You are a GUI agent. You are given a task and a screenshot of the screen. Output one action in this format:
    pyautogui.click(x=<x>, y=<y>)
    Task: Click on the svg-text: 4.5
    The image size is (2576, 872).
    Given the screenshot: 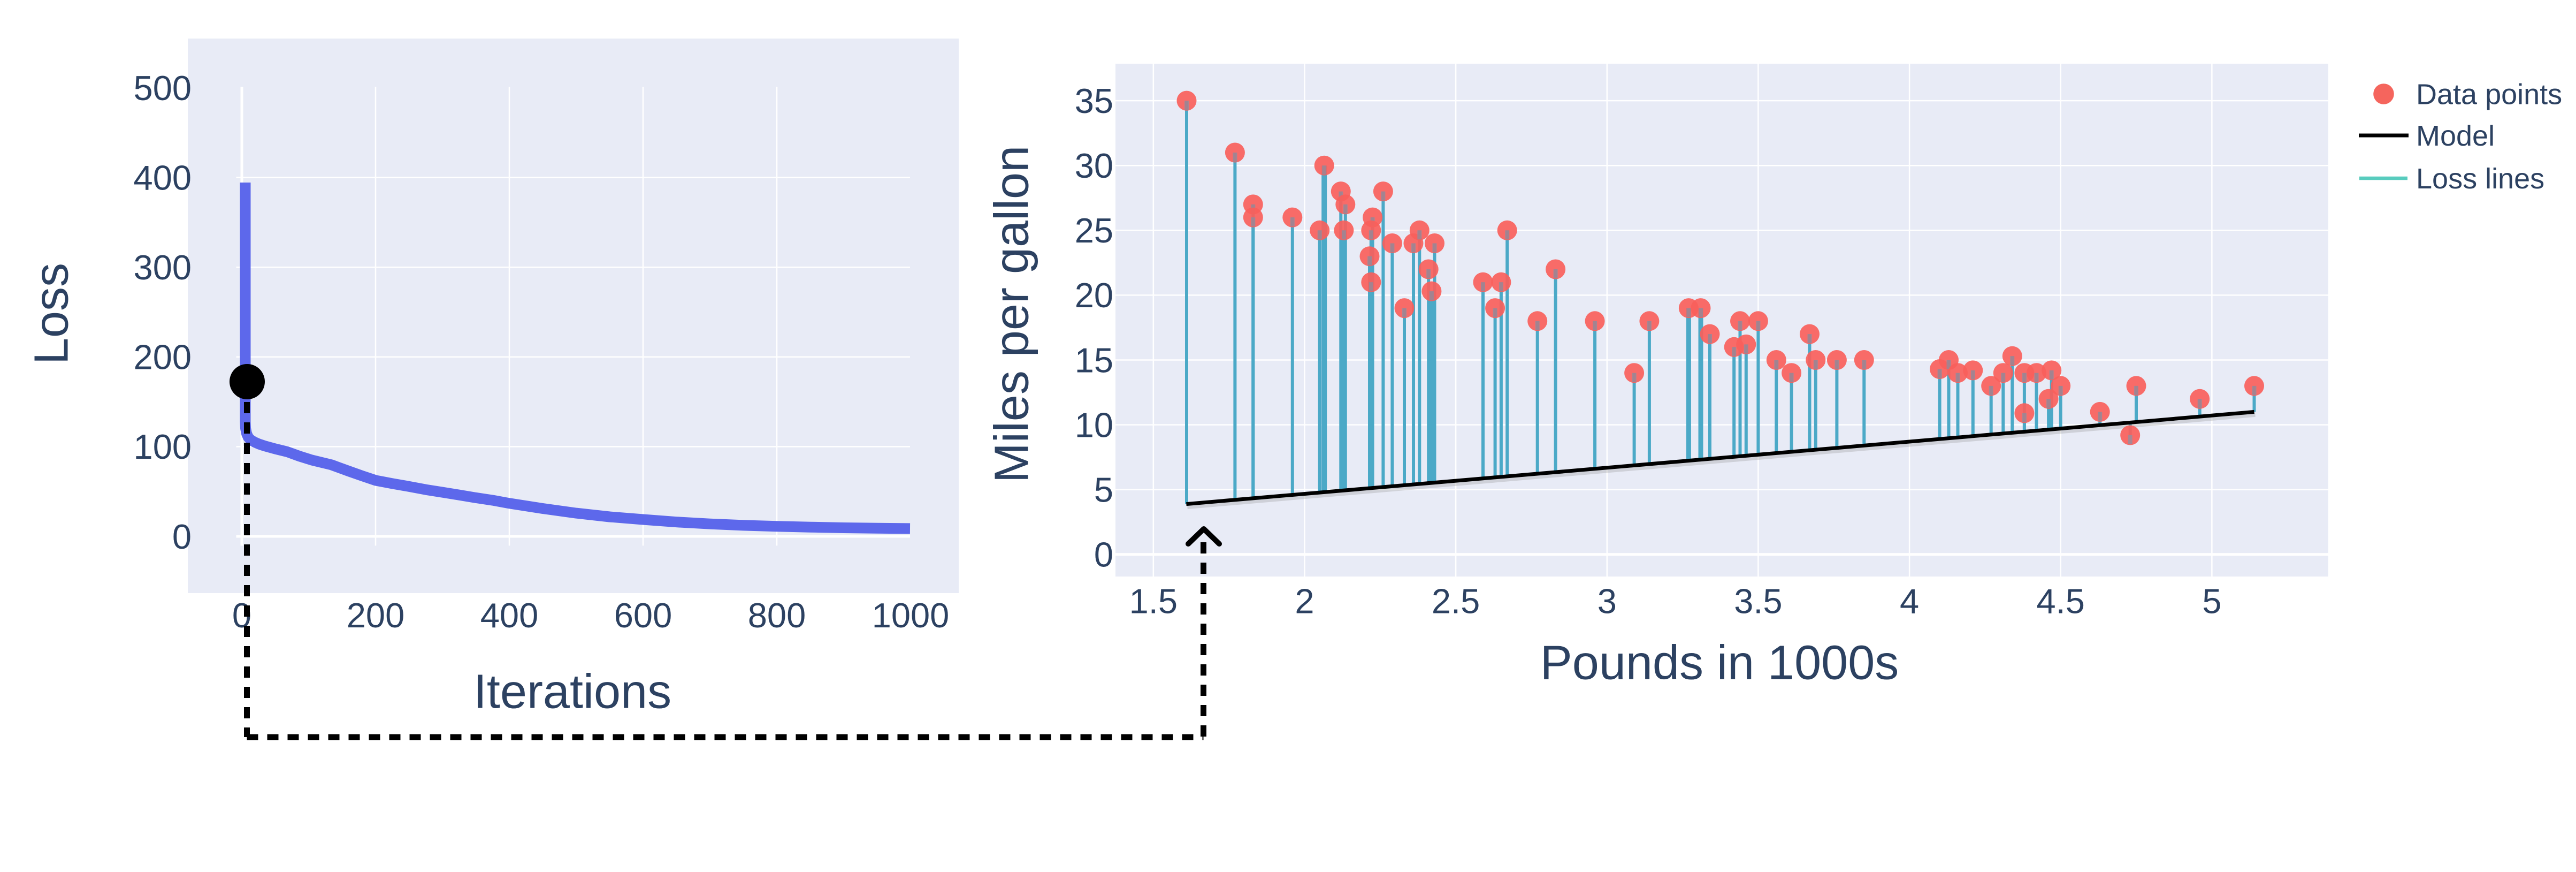 What is the action you would take?
    pyautogui.click(x=2061, y=600)
    